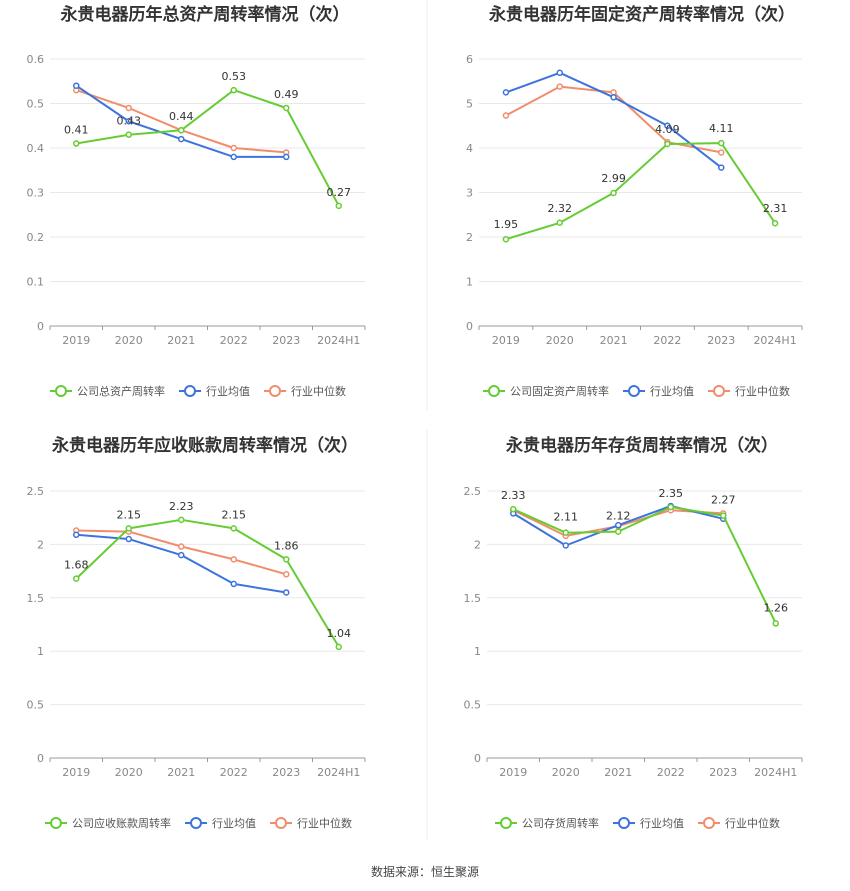 The width and height of the screenshot is (850, 891). Describe the element at coordinates (559, 391) in the screenshot. I see `legend-label: 公司固定资产周转率` at that location.